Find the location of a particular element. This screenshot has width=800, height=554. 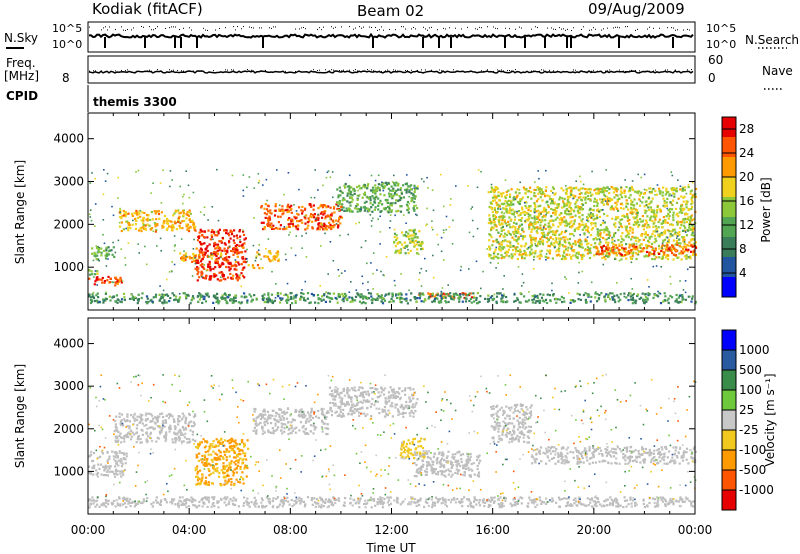

colorbar-tick-label: 28 is located at coordinates (746, 129).